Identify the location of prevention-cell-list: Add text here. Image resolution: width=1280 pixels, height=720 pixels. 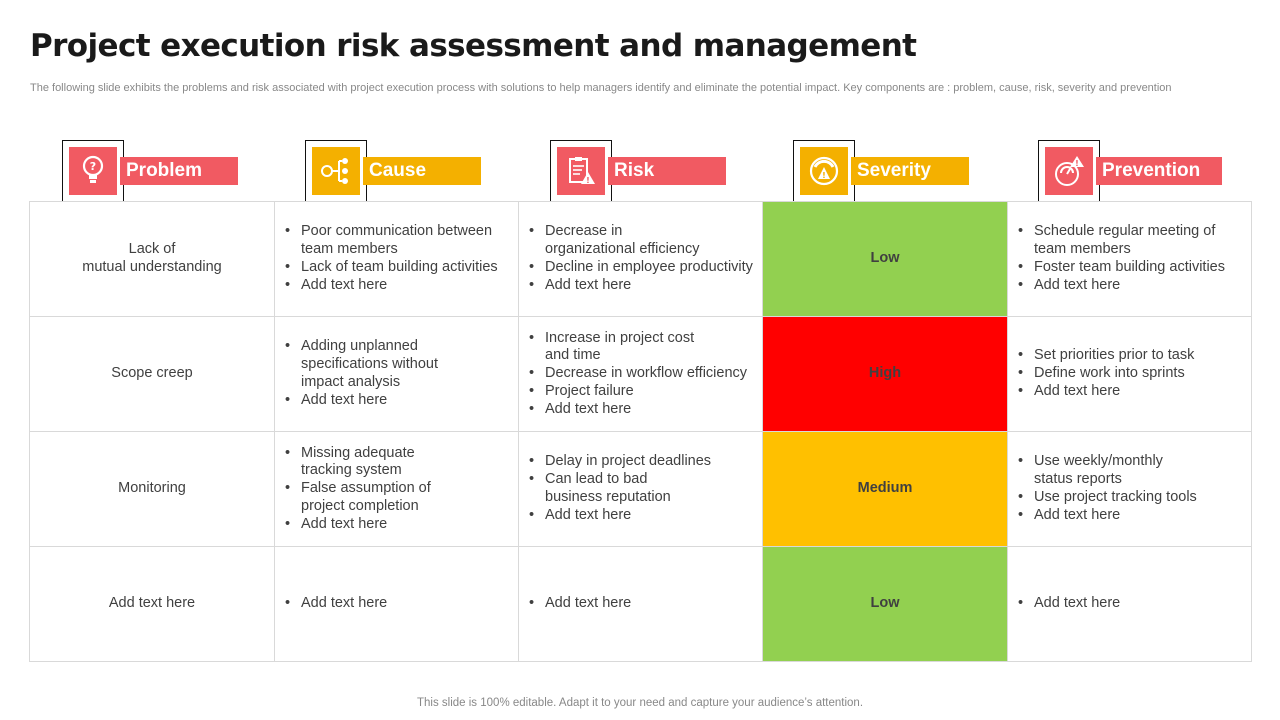
(1130, 604).